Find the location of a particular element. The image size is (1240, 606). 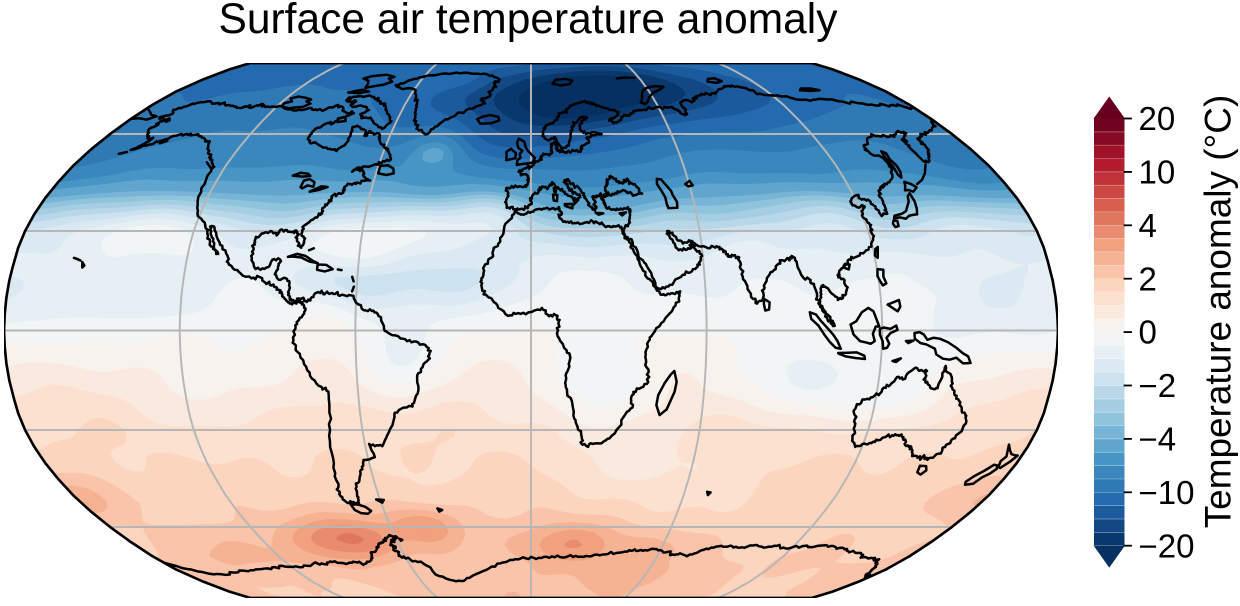

svg-text: 20 is located at coordinates (1157, 119).